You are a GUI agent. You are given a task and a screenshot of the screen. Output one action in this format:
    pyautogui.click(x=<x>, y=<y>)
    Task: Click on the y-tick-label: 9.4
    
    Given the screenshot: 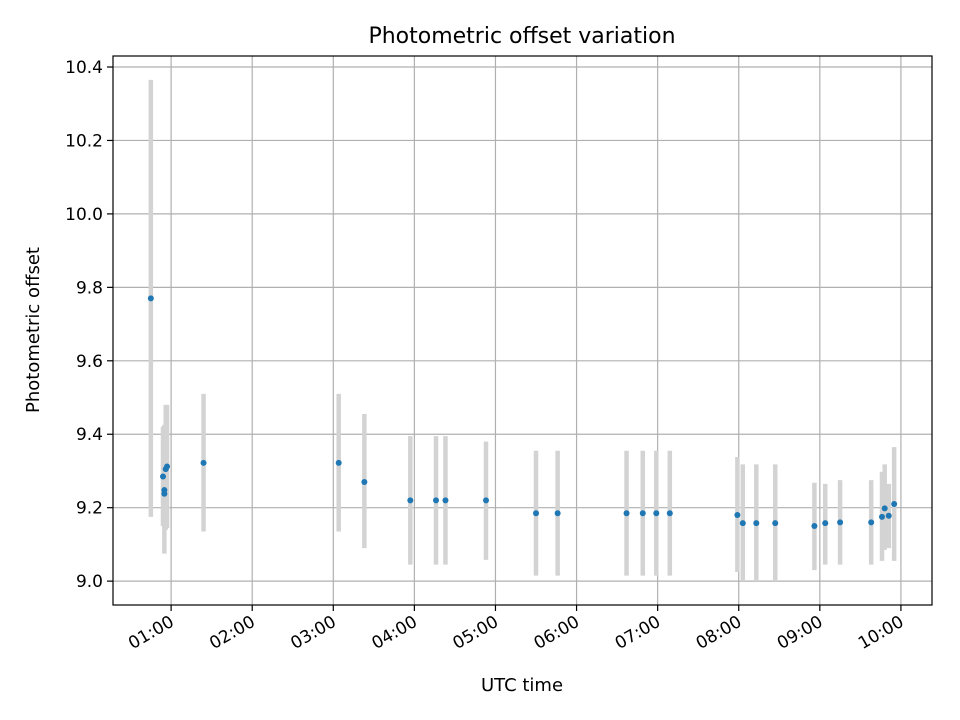 What is the action you would take?
    pyautogui.click(x=89, y=435)
    